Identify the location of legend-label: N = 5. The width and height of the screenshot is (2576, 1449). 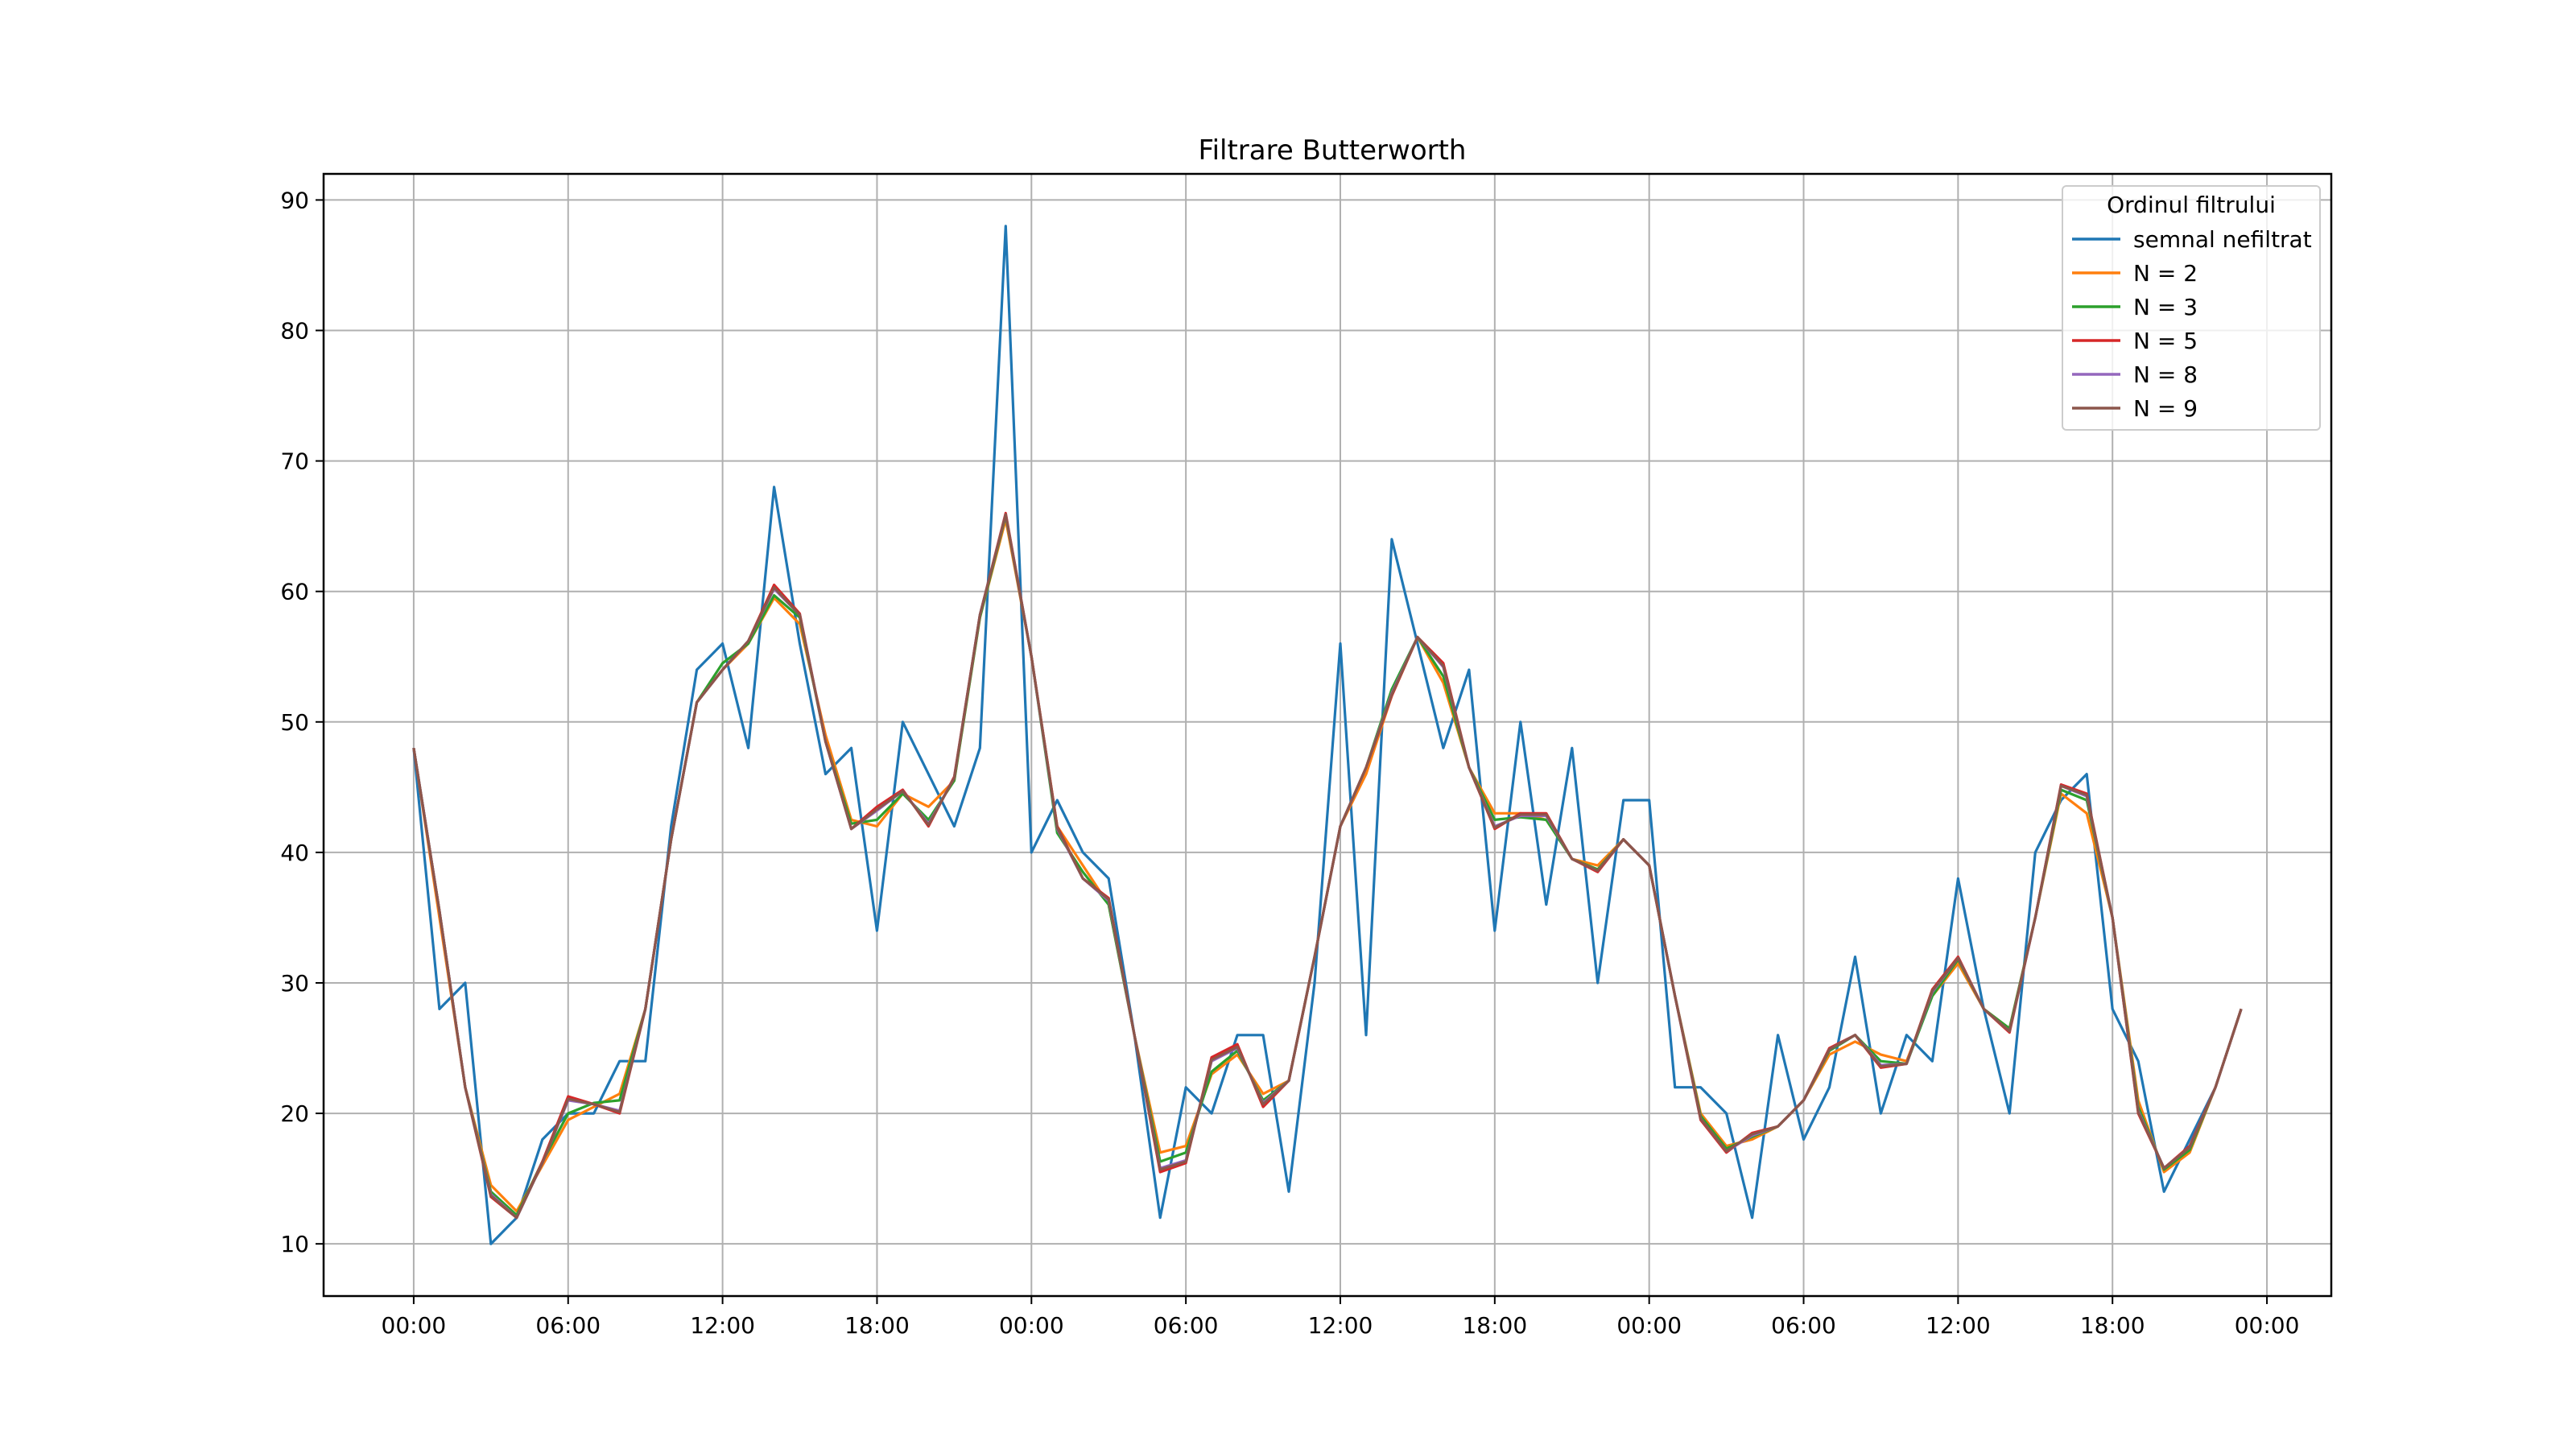
(2165, 341).